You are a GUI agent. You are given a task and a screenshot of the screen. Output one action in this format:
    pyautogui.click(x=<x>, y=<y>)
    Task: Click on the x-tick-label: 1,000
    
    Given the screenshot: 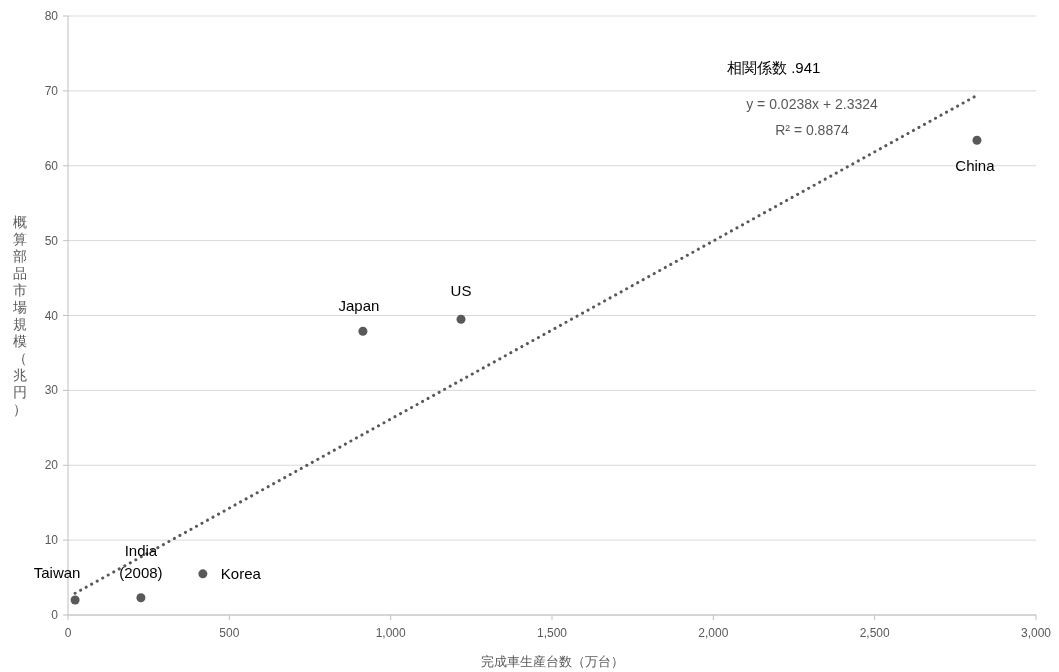 What is the action you would take?
    pyautogui.click(x=391, y=633)
    